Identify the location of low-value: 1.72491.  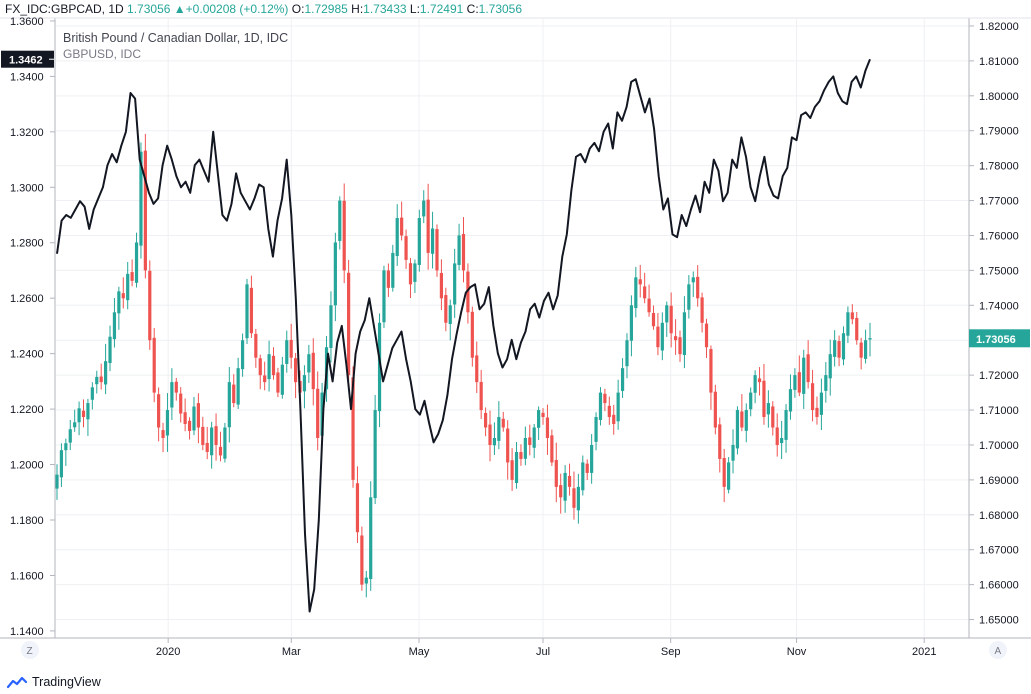
(441, 9).